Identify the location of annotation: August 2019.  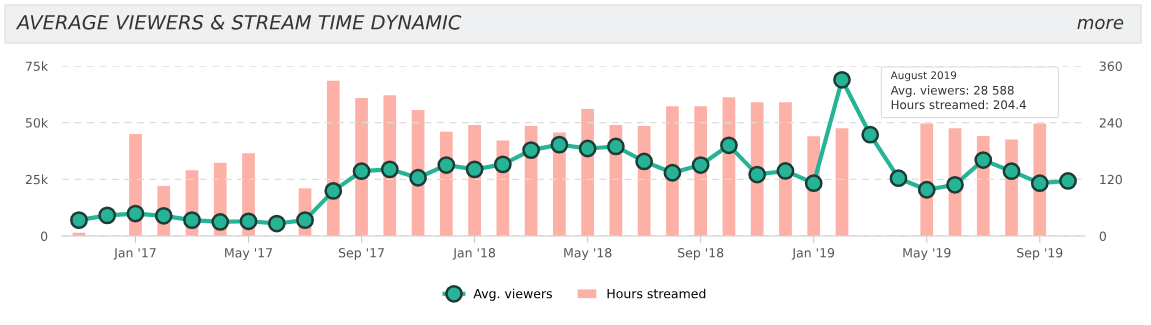
(923, 76).